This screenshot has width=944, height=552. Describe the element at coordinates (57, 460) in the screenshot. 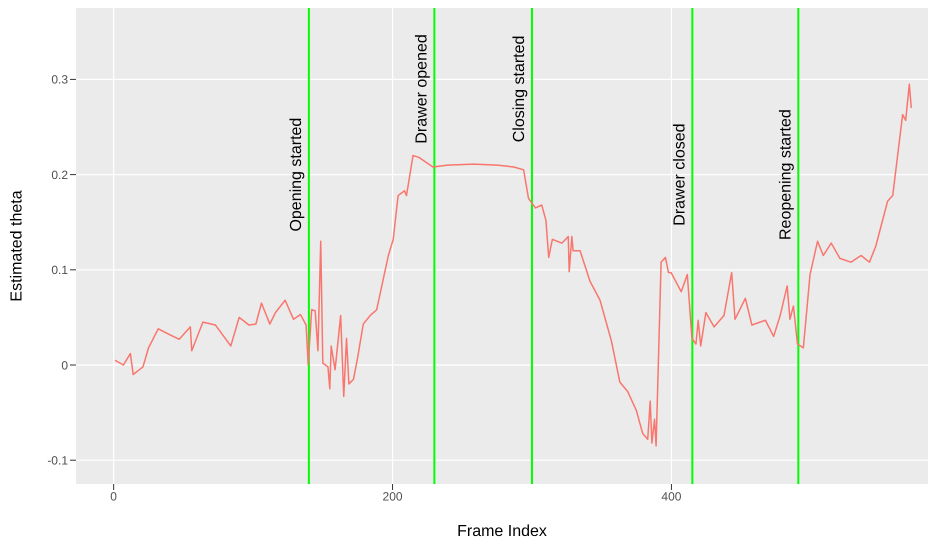

I see `y-tick-label: -0.1` at that location.